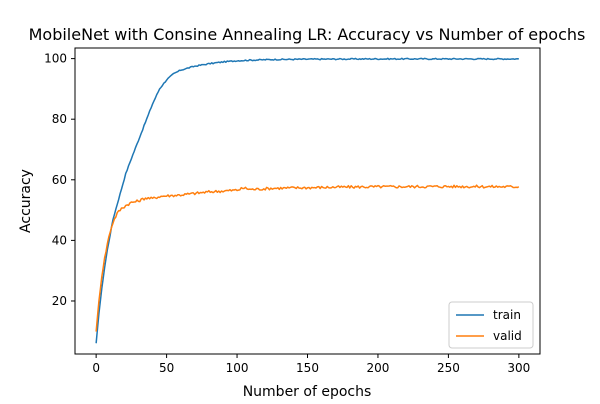  What do you see at coordinates (518, 368) in the screenshot?
I see `x-tick-label: 300` at bounding box center [518, 368].